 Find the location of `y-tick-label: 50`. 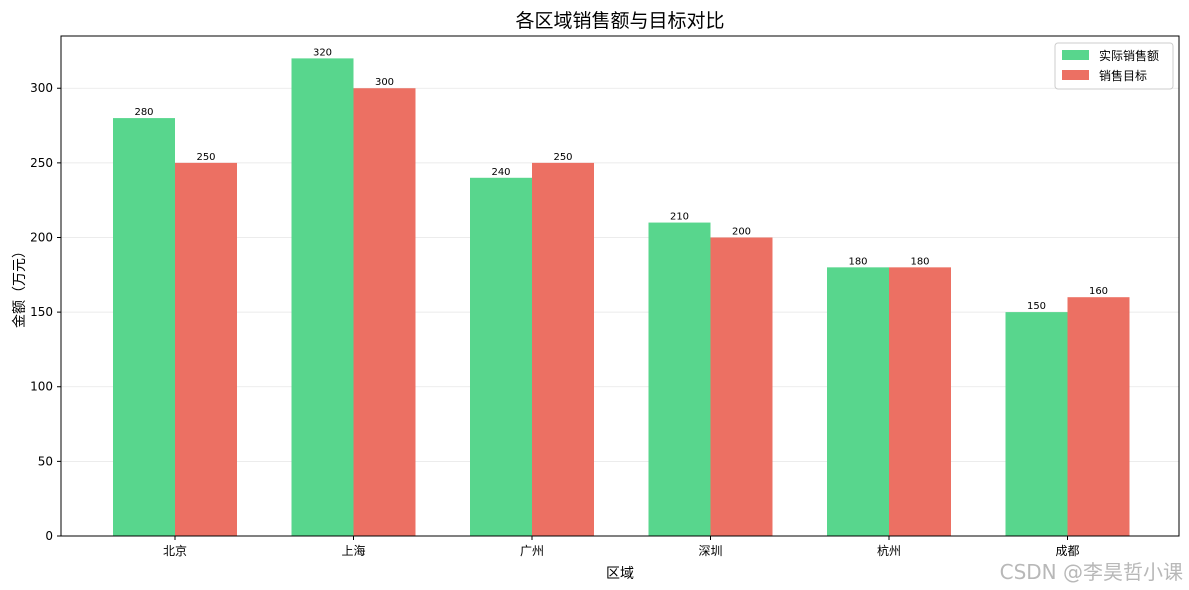

y-tick-label: 50 is located at coordinates (45, 461).